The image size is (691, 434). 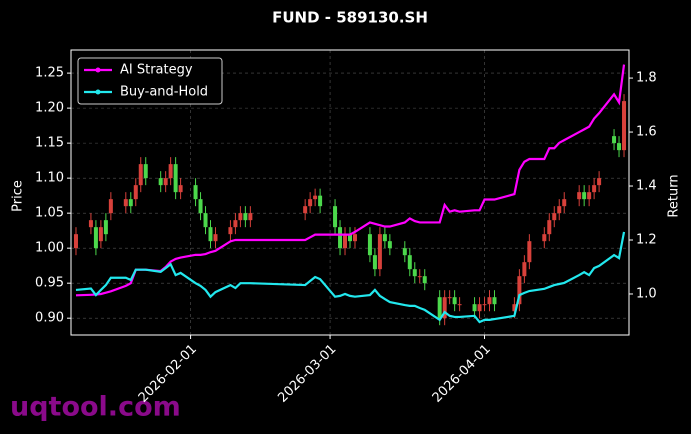 What do you see at coordinates (646, 186) in the screenshot?
I see `y2-tick-label: 1.4` at bounding box center [646, 186].